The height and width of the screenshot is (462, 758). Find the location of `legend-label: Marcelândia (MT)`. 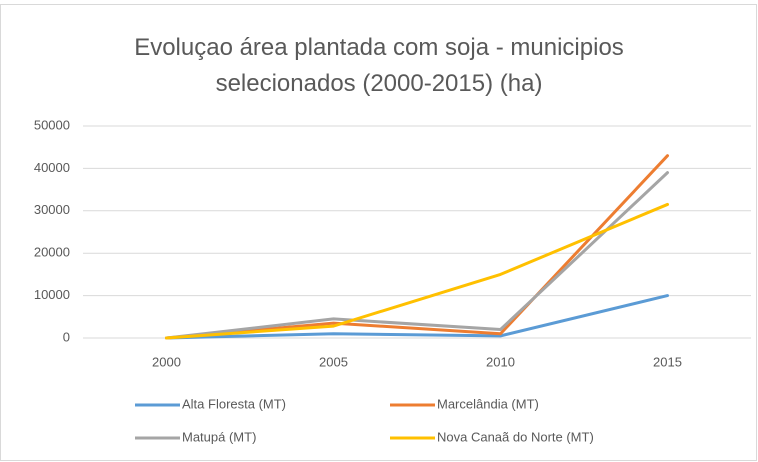

legend-label: Marcelândia (MT) is located at coordinates (488, 403).